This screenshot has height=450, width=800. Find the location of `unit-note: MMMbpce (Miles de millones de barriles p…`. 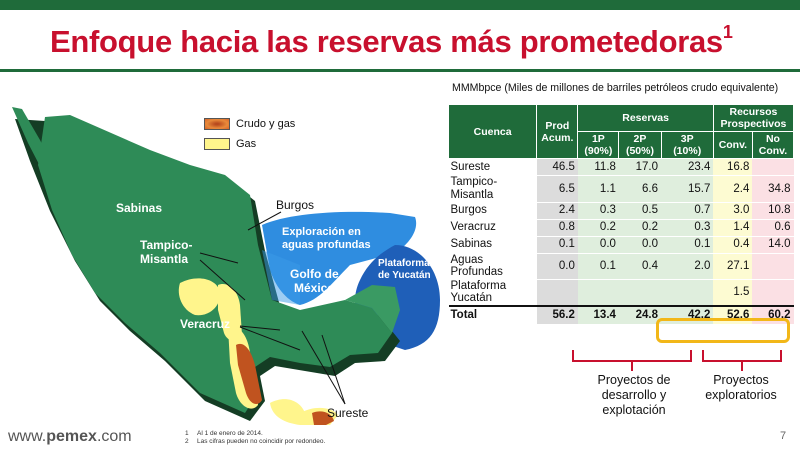

unit-note: MMMbpce (Miles de millones de barriles p… is located at coordinates (615, 88).